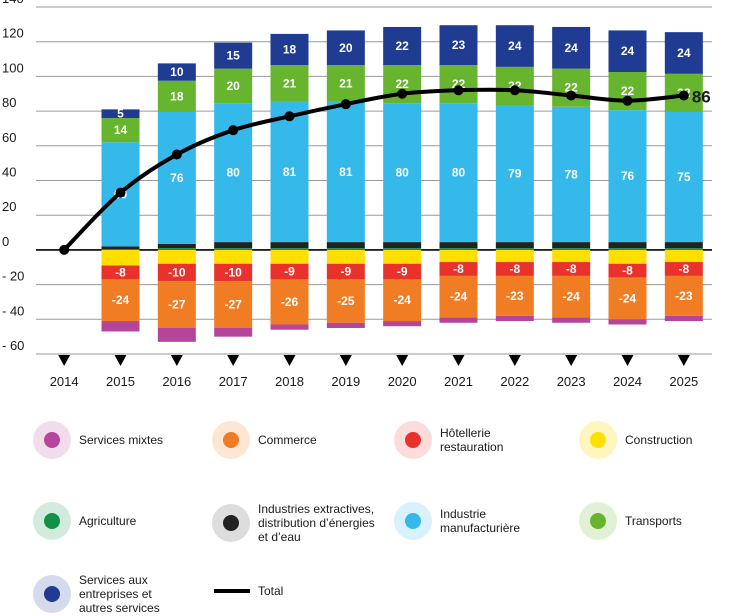 The image size is (730, 616). I want to click on data-label: 81, so click(290, 172).